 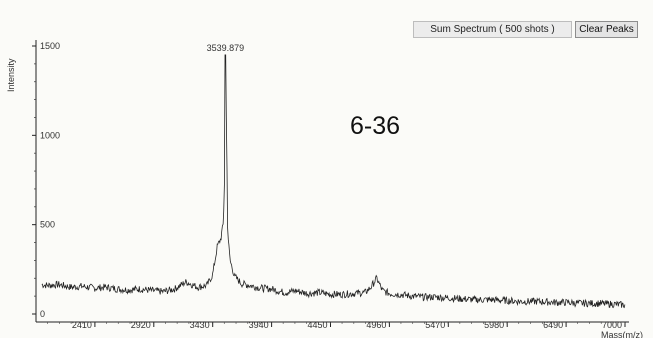 I want to click on x-tick-label: 7000, so click(x=612, y=325).